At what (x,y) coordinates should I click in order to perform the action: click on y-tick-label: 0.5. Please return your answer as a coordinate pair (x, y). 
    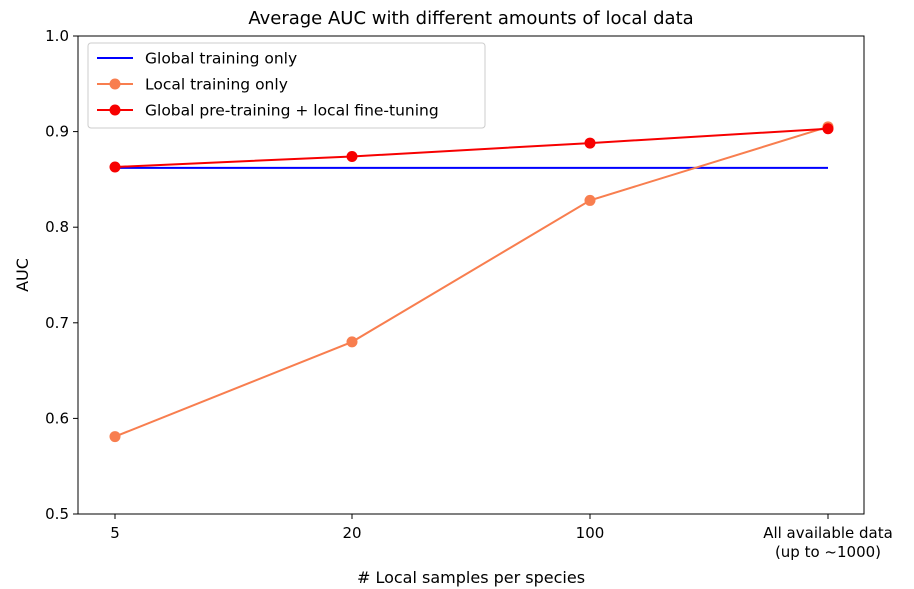
    Looking at the image, I should click on (57, 514).